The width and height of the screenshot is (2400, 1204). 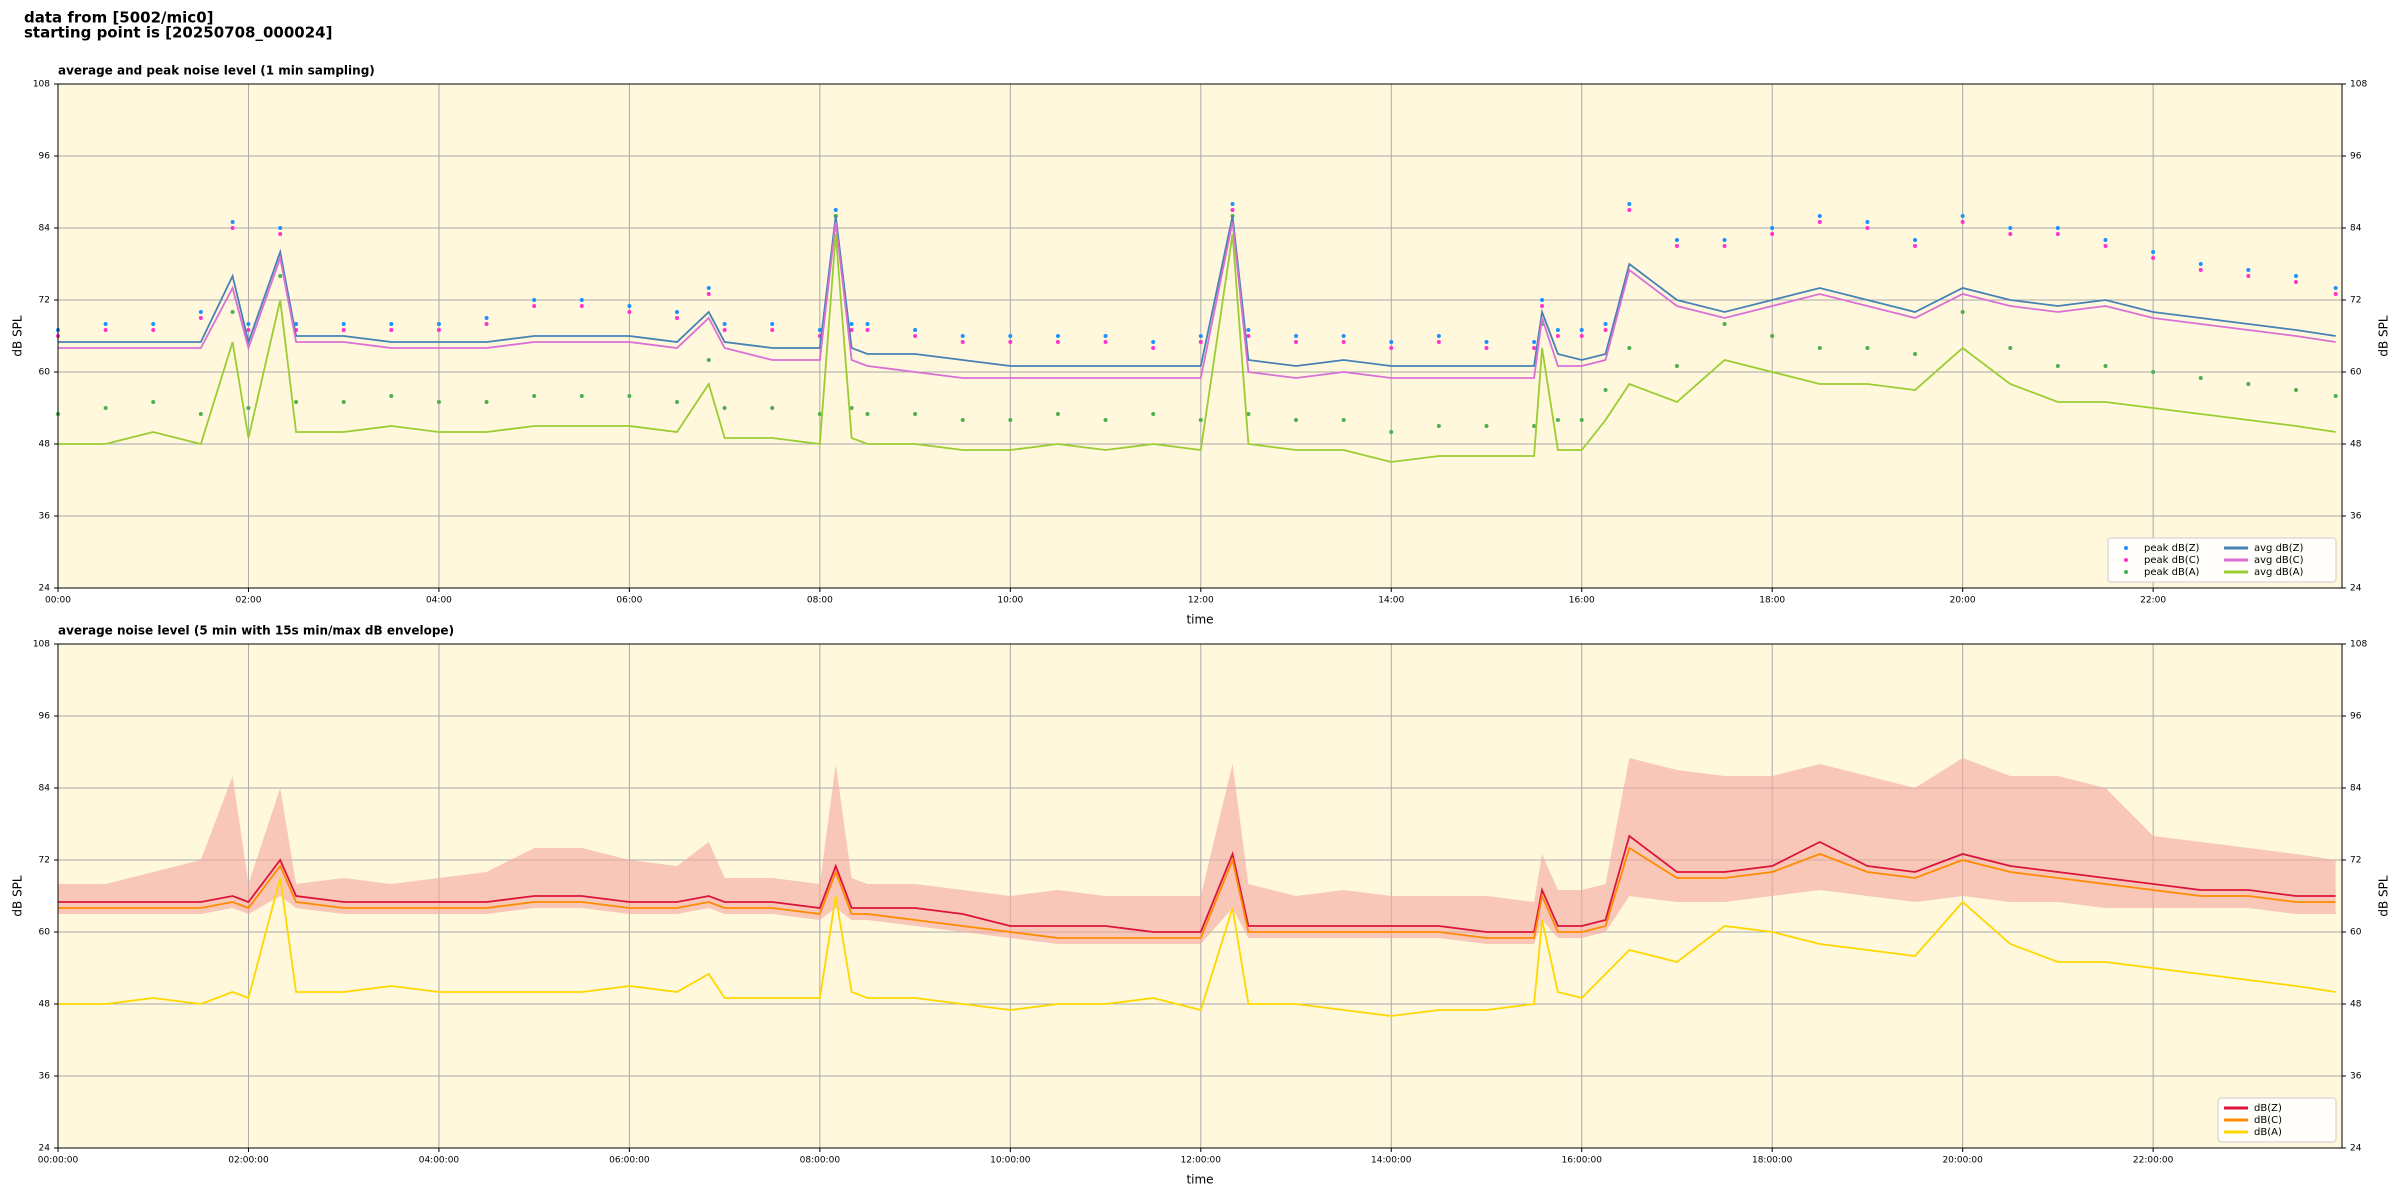 What do you see at coordinates (2279, 560) in the screenshot?
I see `legend-label: avg dB(C)` at bounding box center [2279, 560].